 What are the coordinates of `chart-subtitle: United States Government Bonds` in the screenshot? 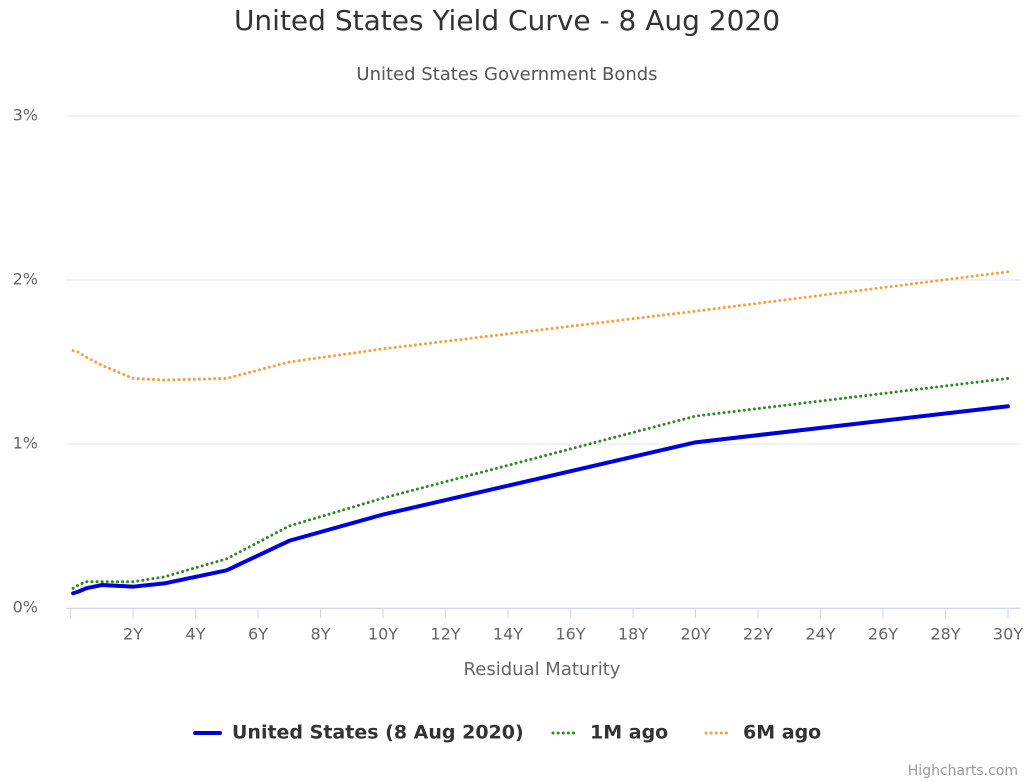 It's located at (506, 74).